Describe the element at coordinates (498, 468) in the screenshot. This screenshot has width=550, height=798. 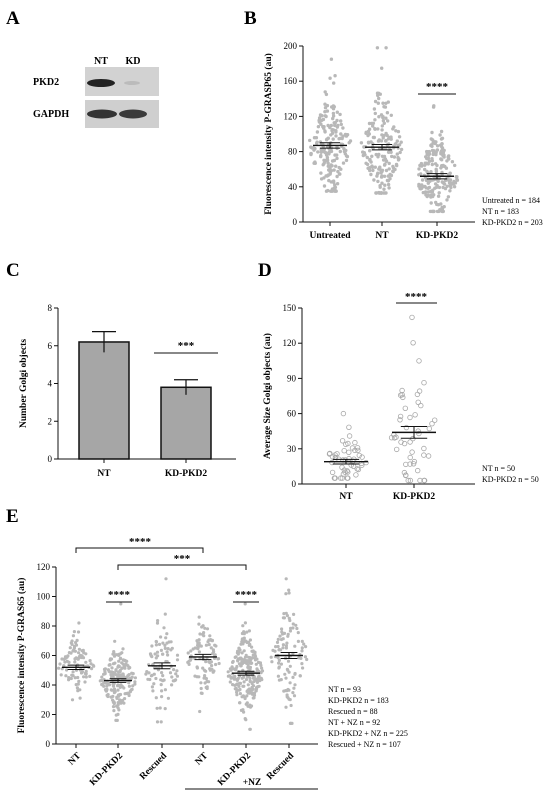
I see `legend-entry: NT n = 50` at that location.